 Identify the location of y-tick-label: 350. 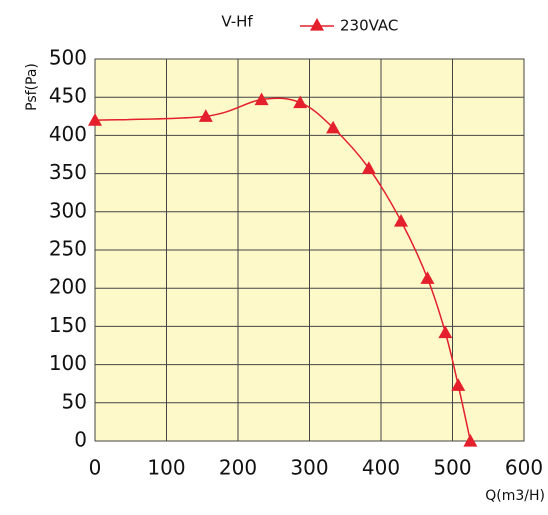
(68, 172).